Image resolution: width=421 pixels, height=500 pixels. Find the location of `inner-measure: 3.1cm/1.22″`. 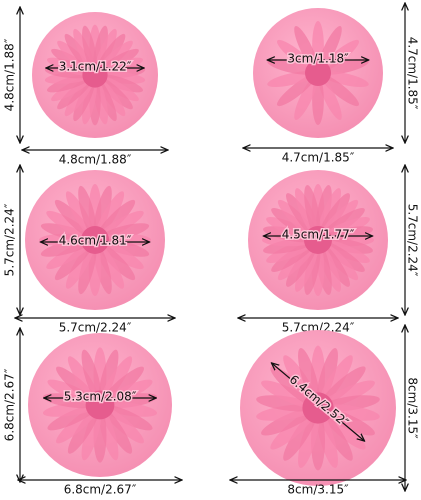

inner-measure: 3.1cm/1.22″ is located at coordinates (95, 66).